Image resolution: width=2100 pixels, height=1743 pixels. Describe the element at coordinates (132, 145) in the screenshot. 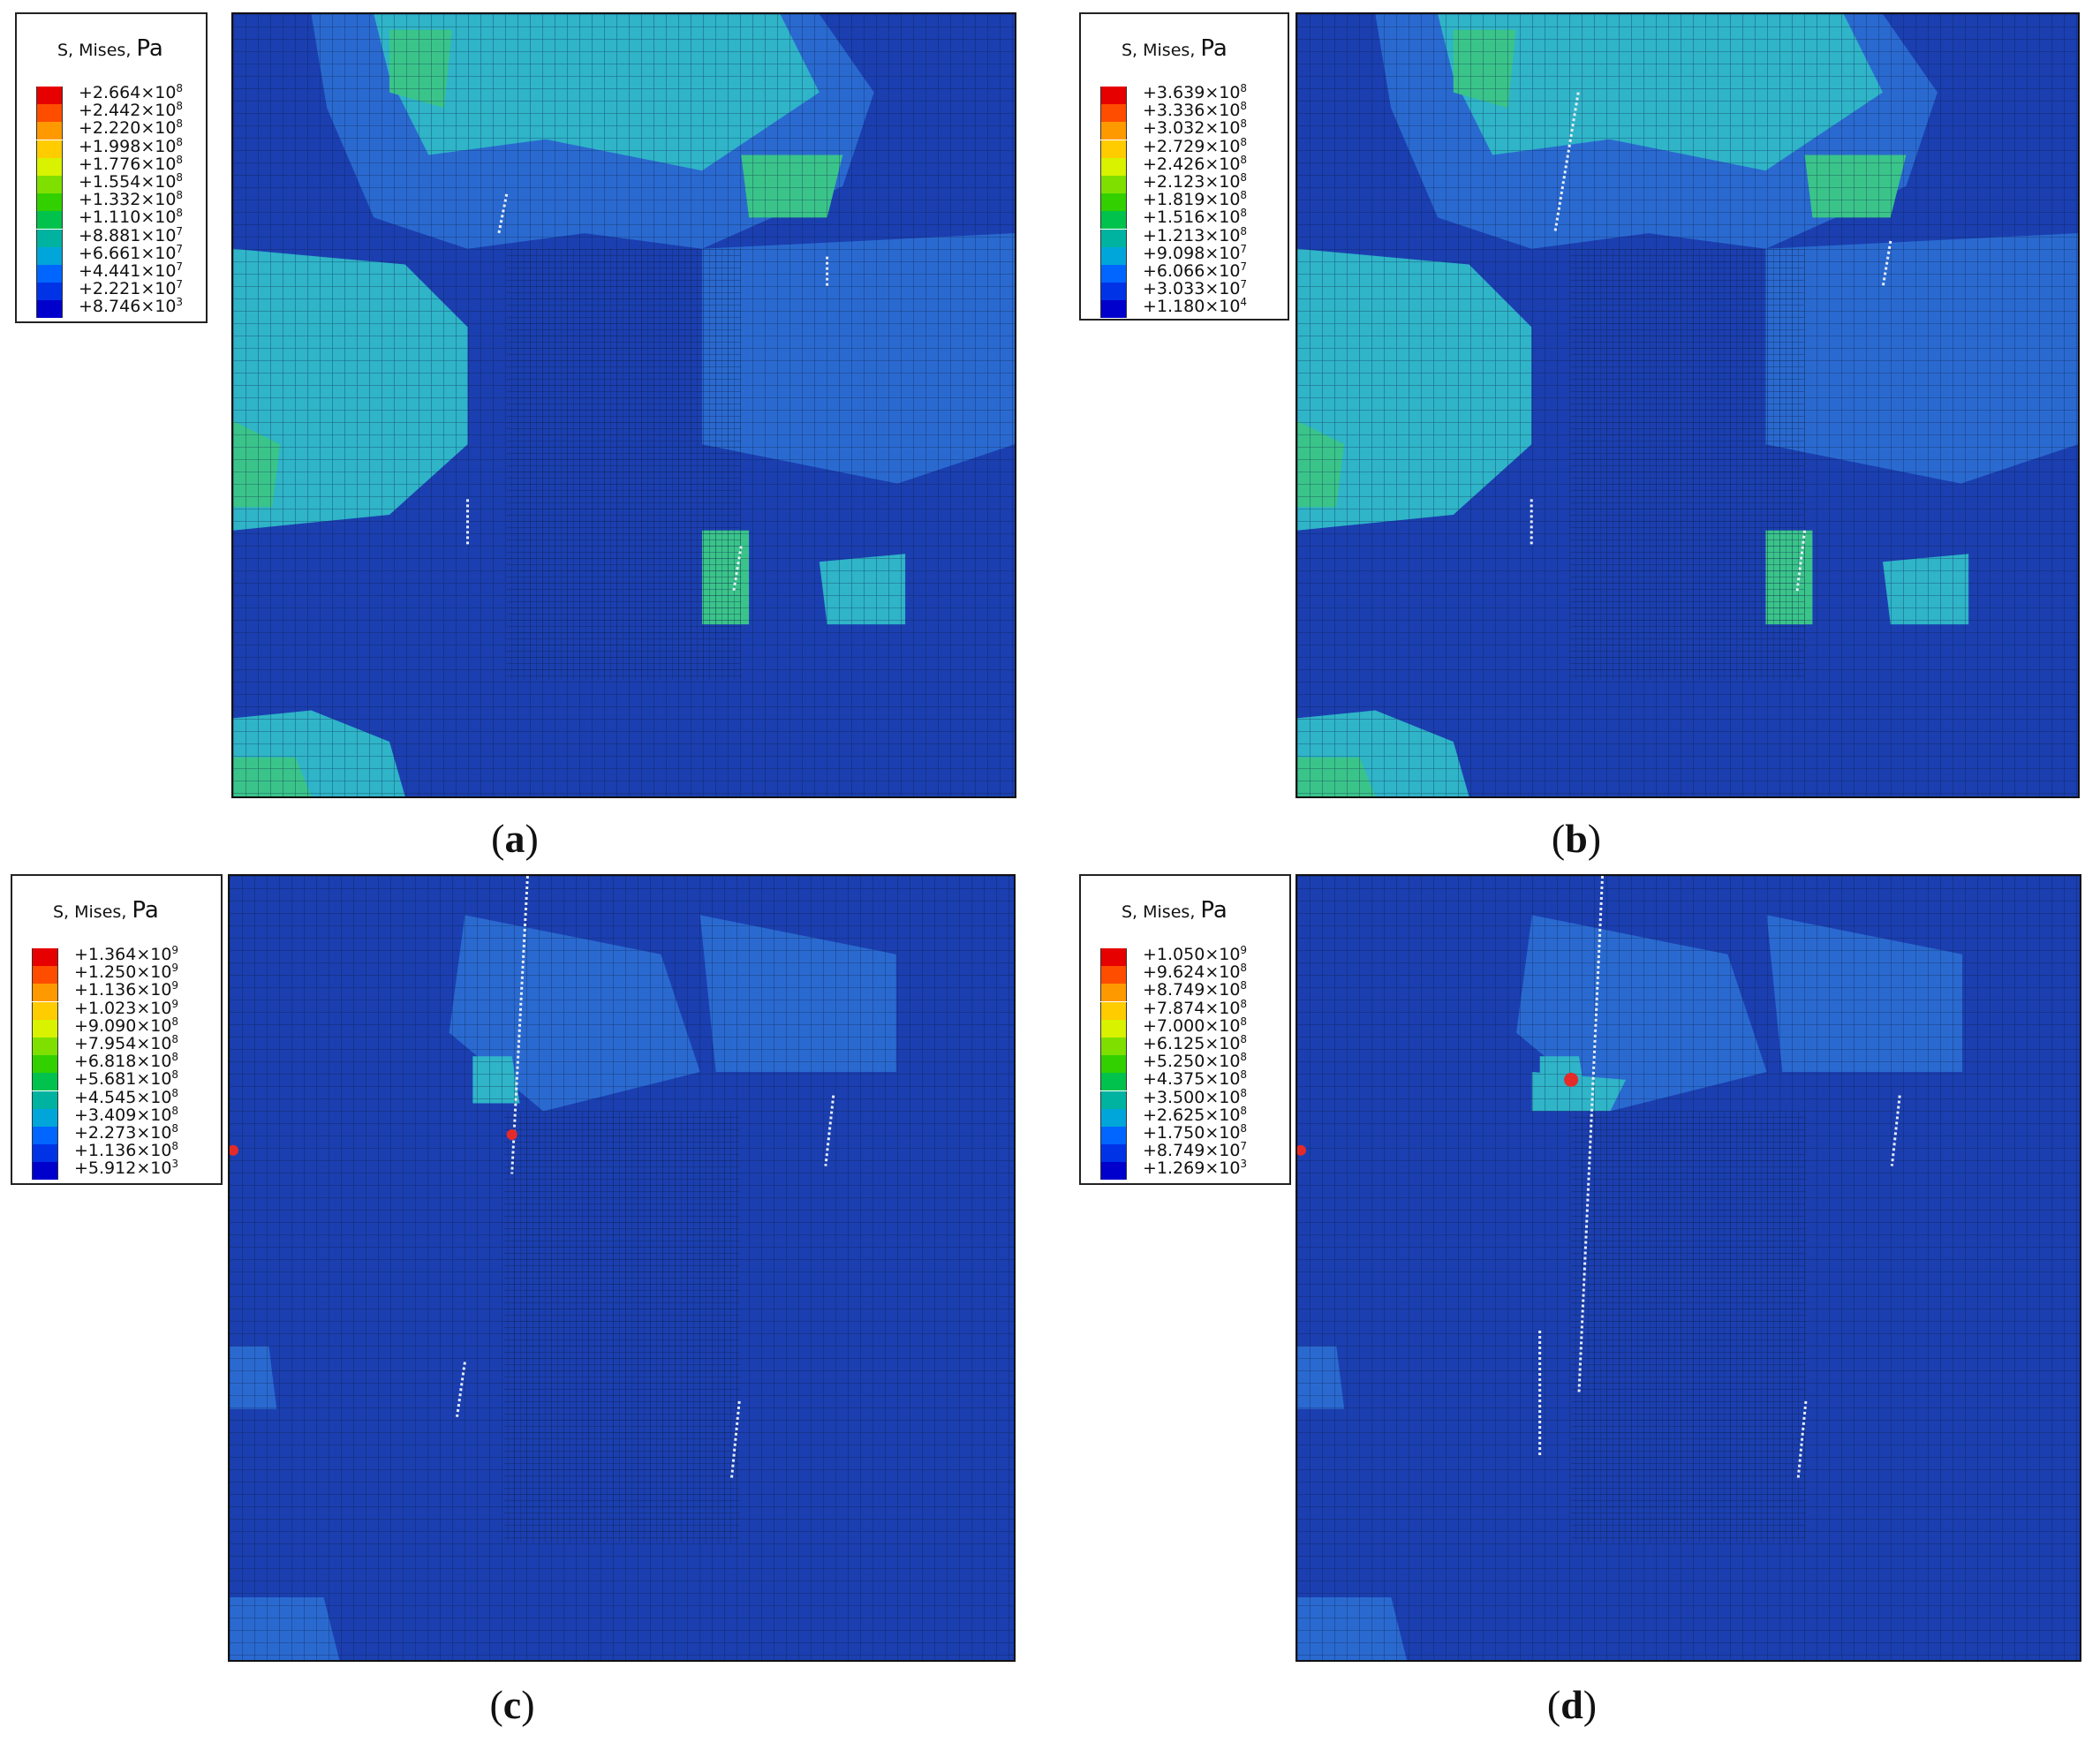

I see `legend-tick-label: +1.998×108` at that location.